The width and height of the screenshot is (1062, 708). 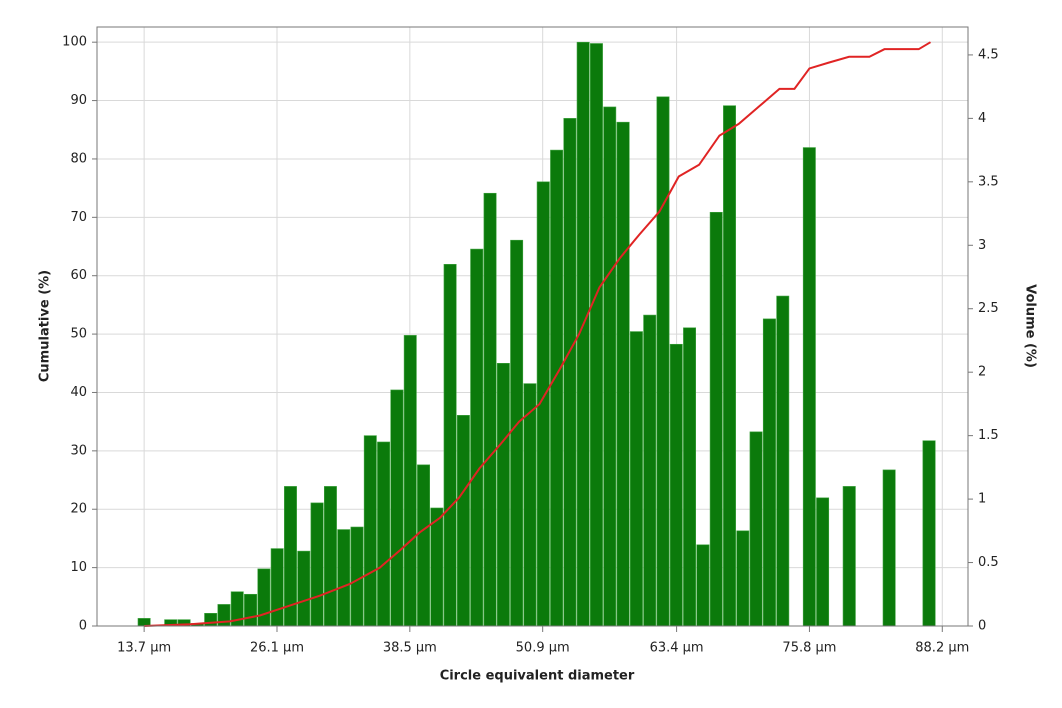 What do you see at coordinates (537, 676) in the screenshot?
I see `x-axis-title: Circle equivalent diameter` at bounding box center [537, 676].